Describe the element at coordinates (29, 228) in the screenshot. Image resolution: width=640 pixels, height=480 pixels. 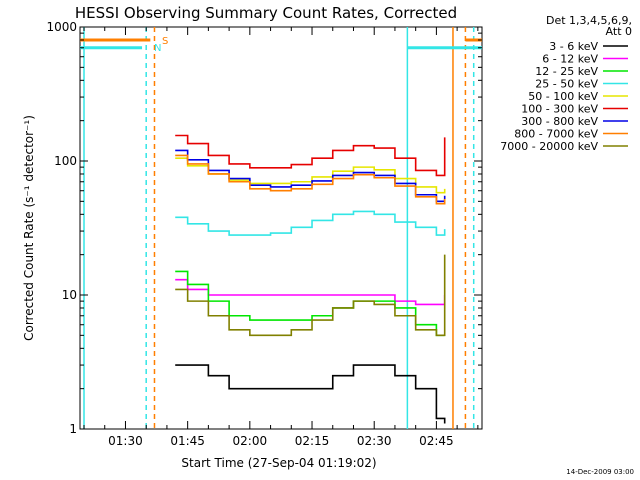
I see `y-axis-label: Corrected Count Rate (s⁻¹ detector⁻¹)` at that location.